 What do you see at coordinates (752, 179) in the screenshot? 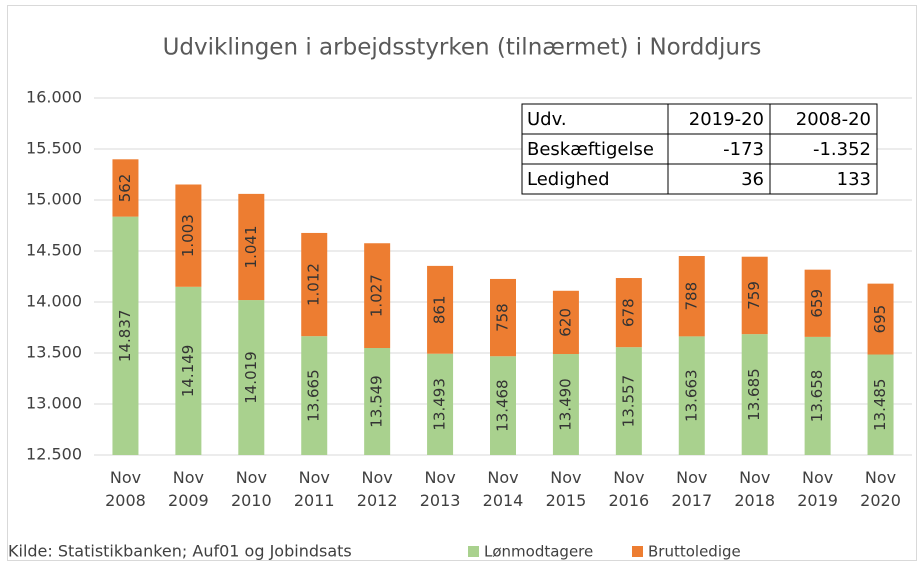
I see `table-cell: 36` at bounding box center [752, 179].